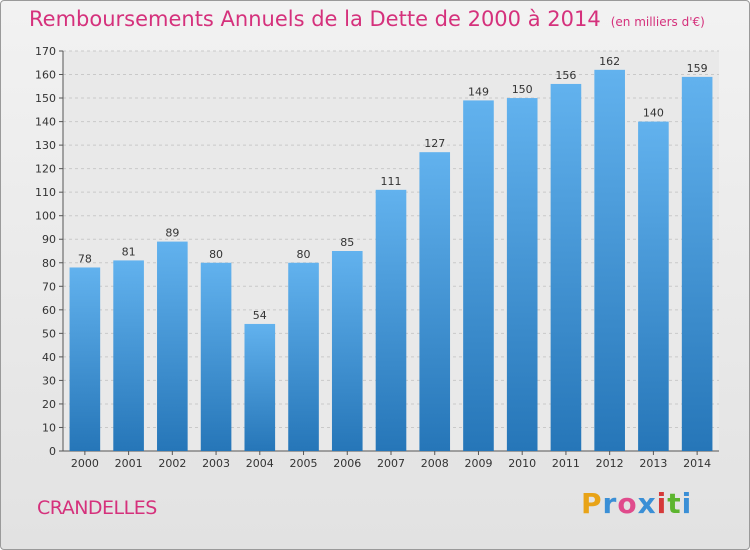 The width and height of the screenshot is (750, 550). I want to click on x-tick-label: 2010, so click(522, 463).